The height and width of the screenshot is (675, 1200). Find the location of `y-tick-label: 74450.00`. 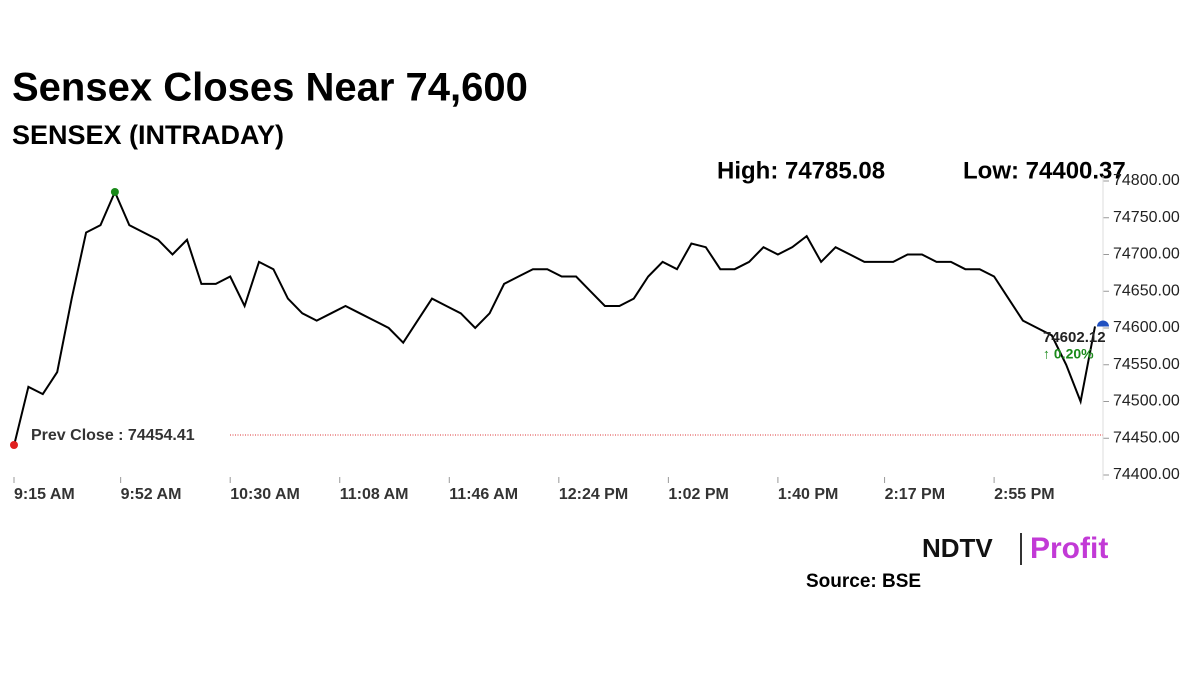

y-tick-label: 74450.00 is located at coordinates (1146, 437).